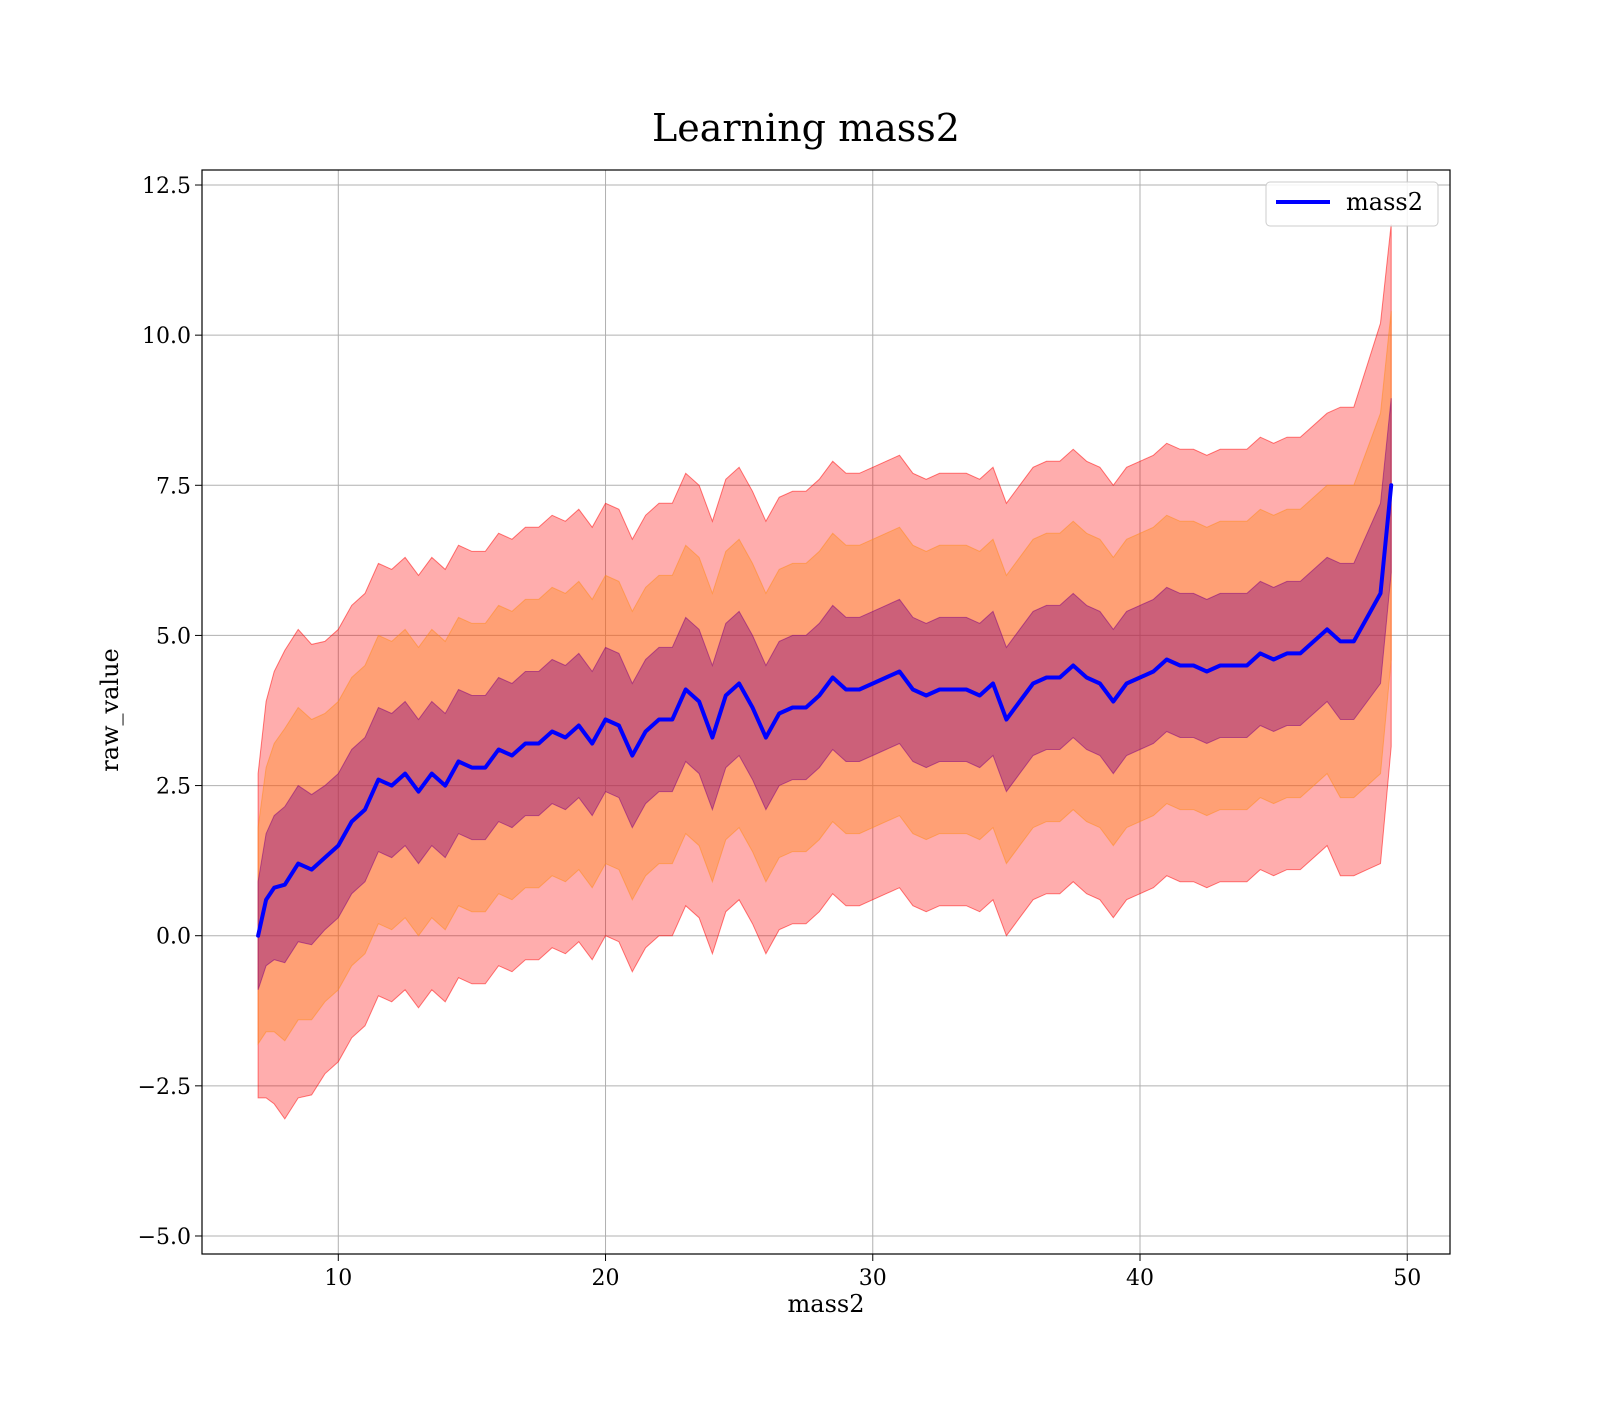 This screenshot has width=1600, height=1405. I want to click on legend-box, so click(1352, 204).